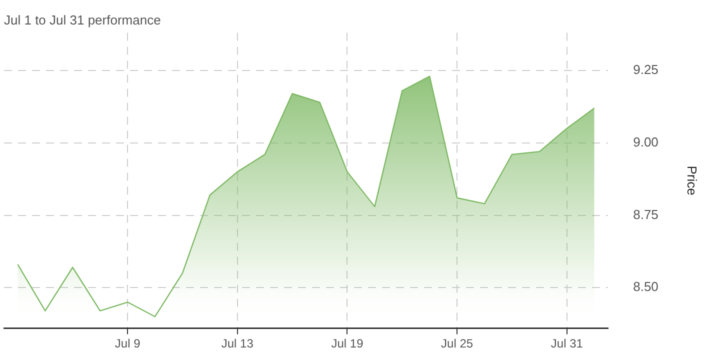 The image size is (717, 361). I want to click on x-tick-label: Jul 25, so click(457, 343).